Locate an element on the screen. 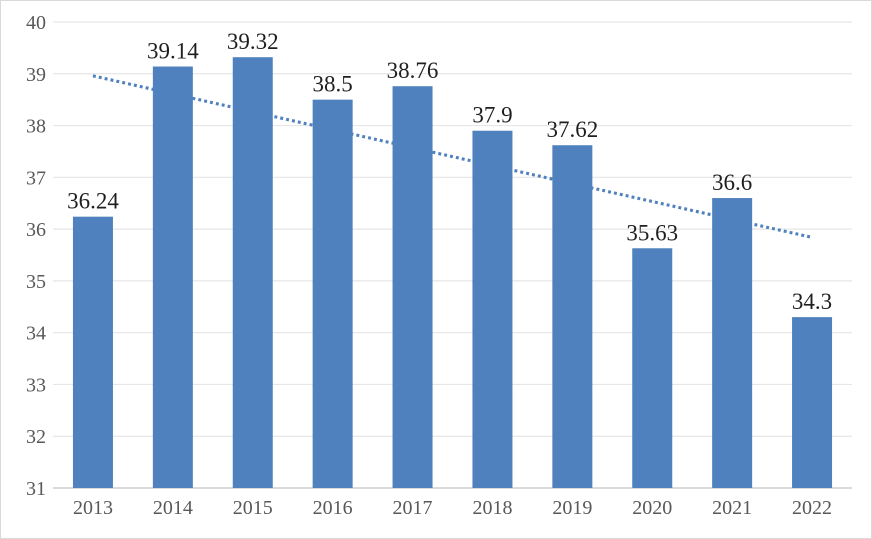 This screenshot has height=539, width=872. bar-value-label: 39.14 is located at coordinates (173, 51).